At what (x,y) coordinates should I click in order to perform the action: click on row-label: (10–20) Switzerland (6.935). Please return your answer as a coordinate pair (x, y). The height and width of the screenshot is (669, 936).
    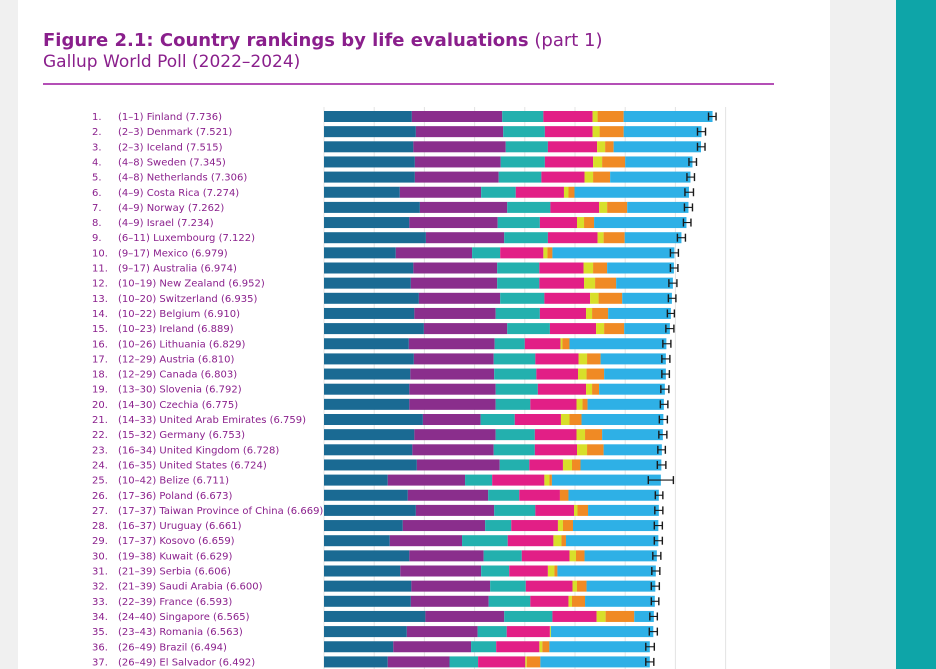
    Looking at the image, I should click on (187, 299).